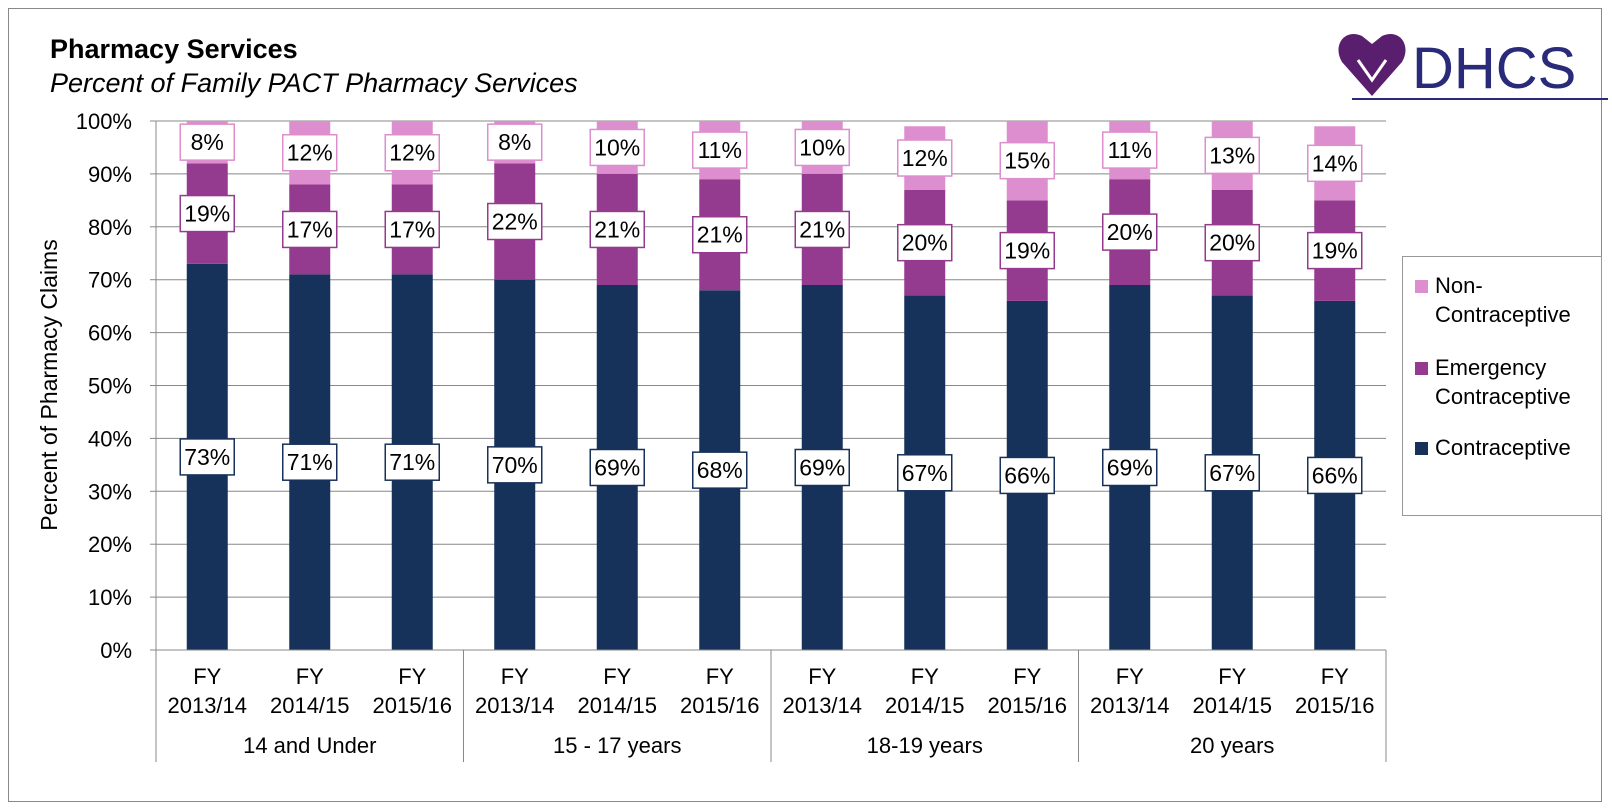 This screenshot has height=812, width=1612. What do you see at coordinates (110, 280) in the screenshot?
I see `y-tick-label: 70%` at bounding box center [110, 280].